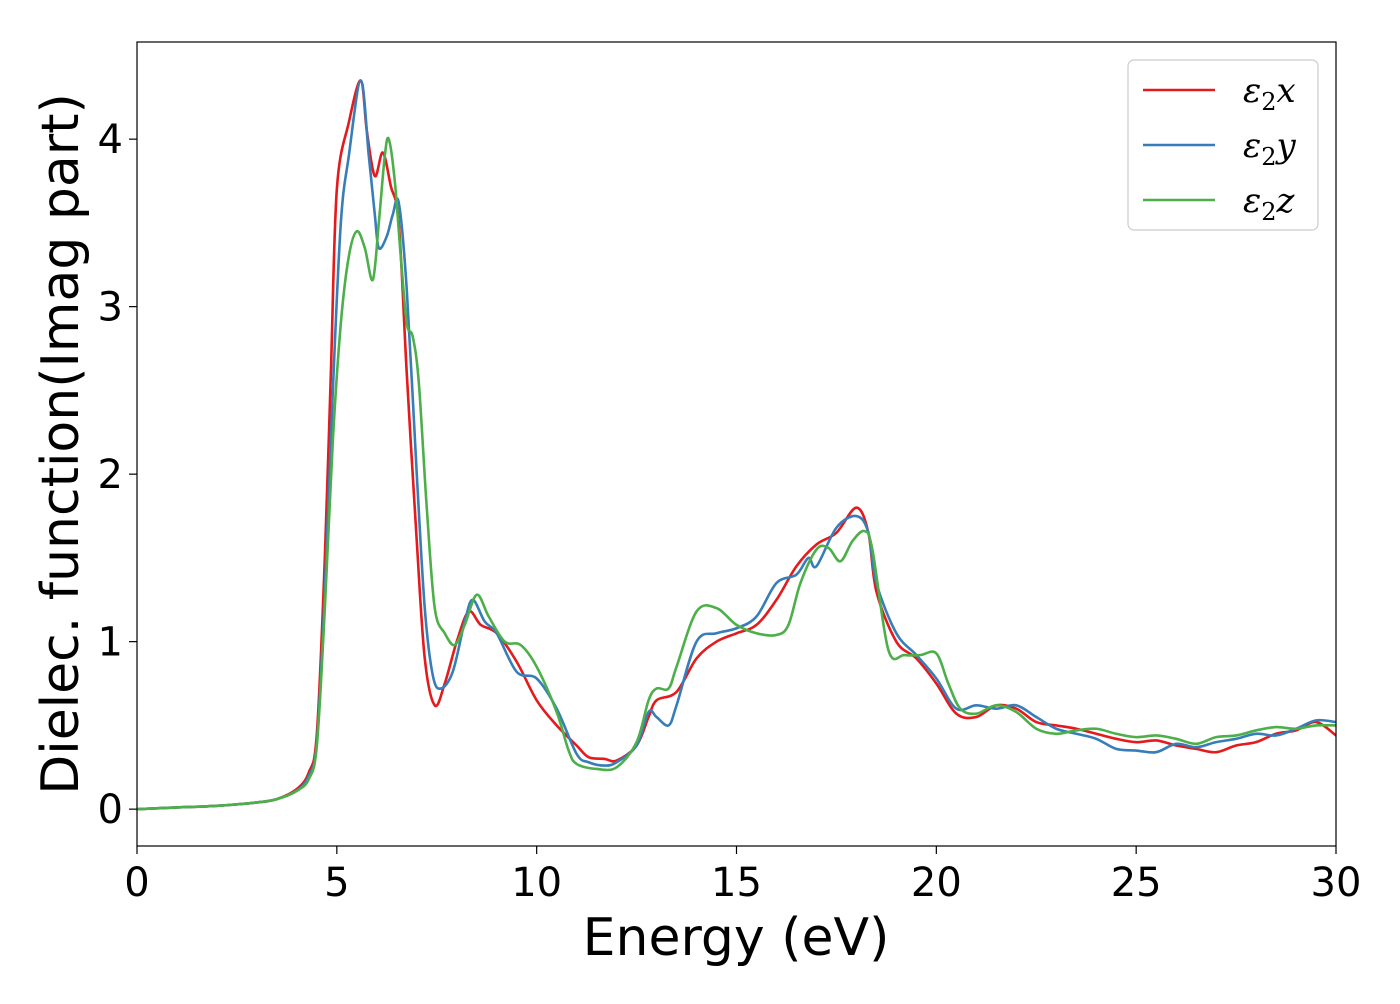 The height and width of the screenshot is (1004, 1400). I want to click on x-tick-label: 25, so click(1136, 883).